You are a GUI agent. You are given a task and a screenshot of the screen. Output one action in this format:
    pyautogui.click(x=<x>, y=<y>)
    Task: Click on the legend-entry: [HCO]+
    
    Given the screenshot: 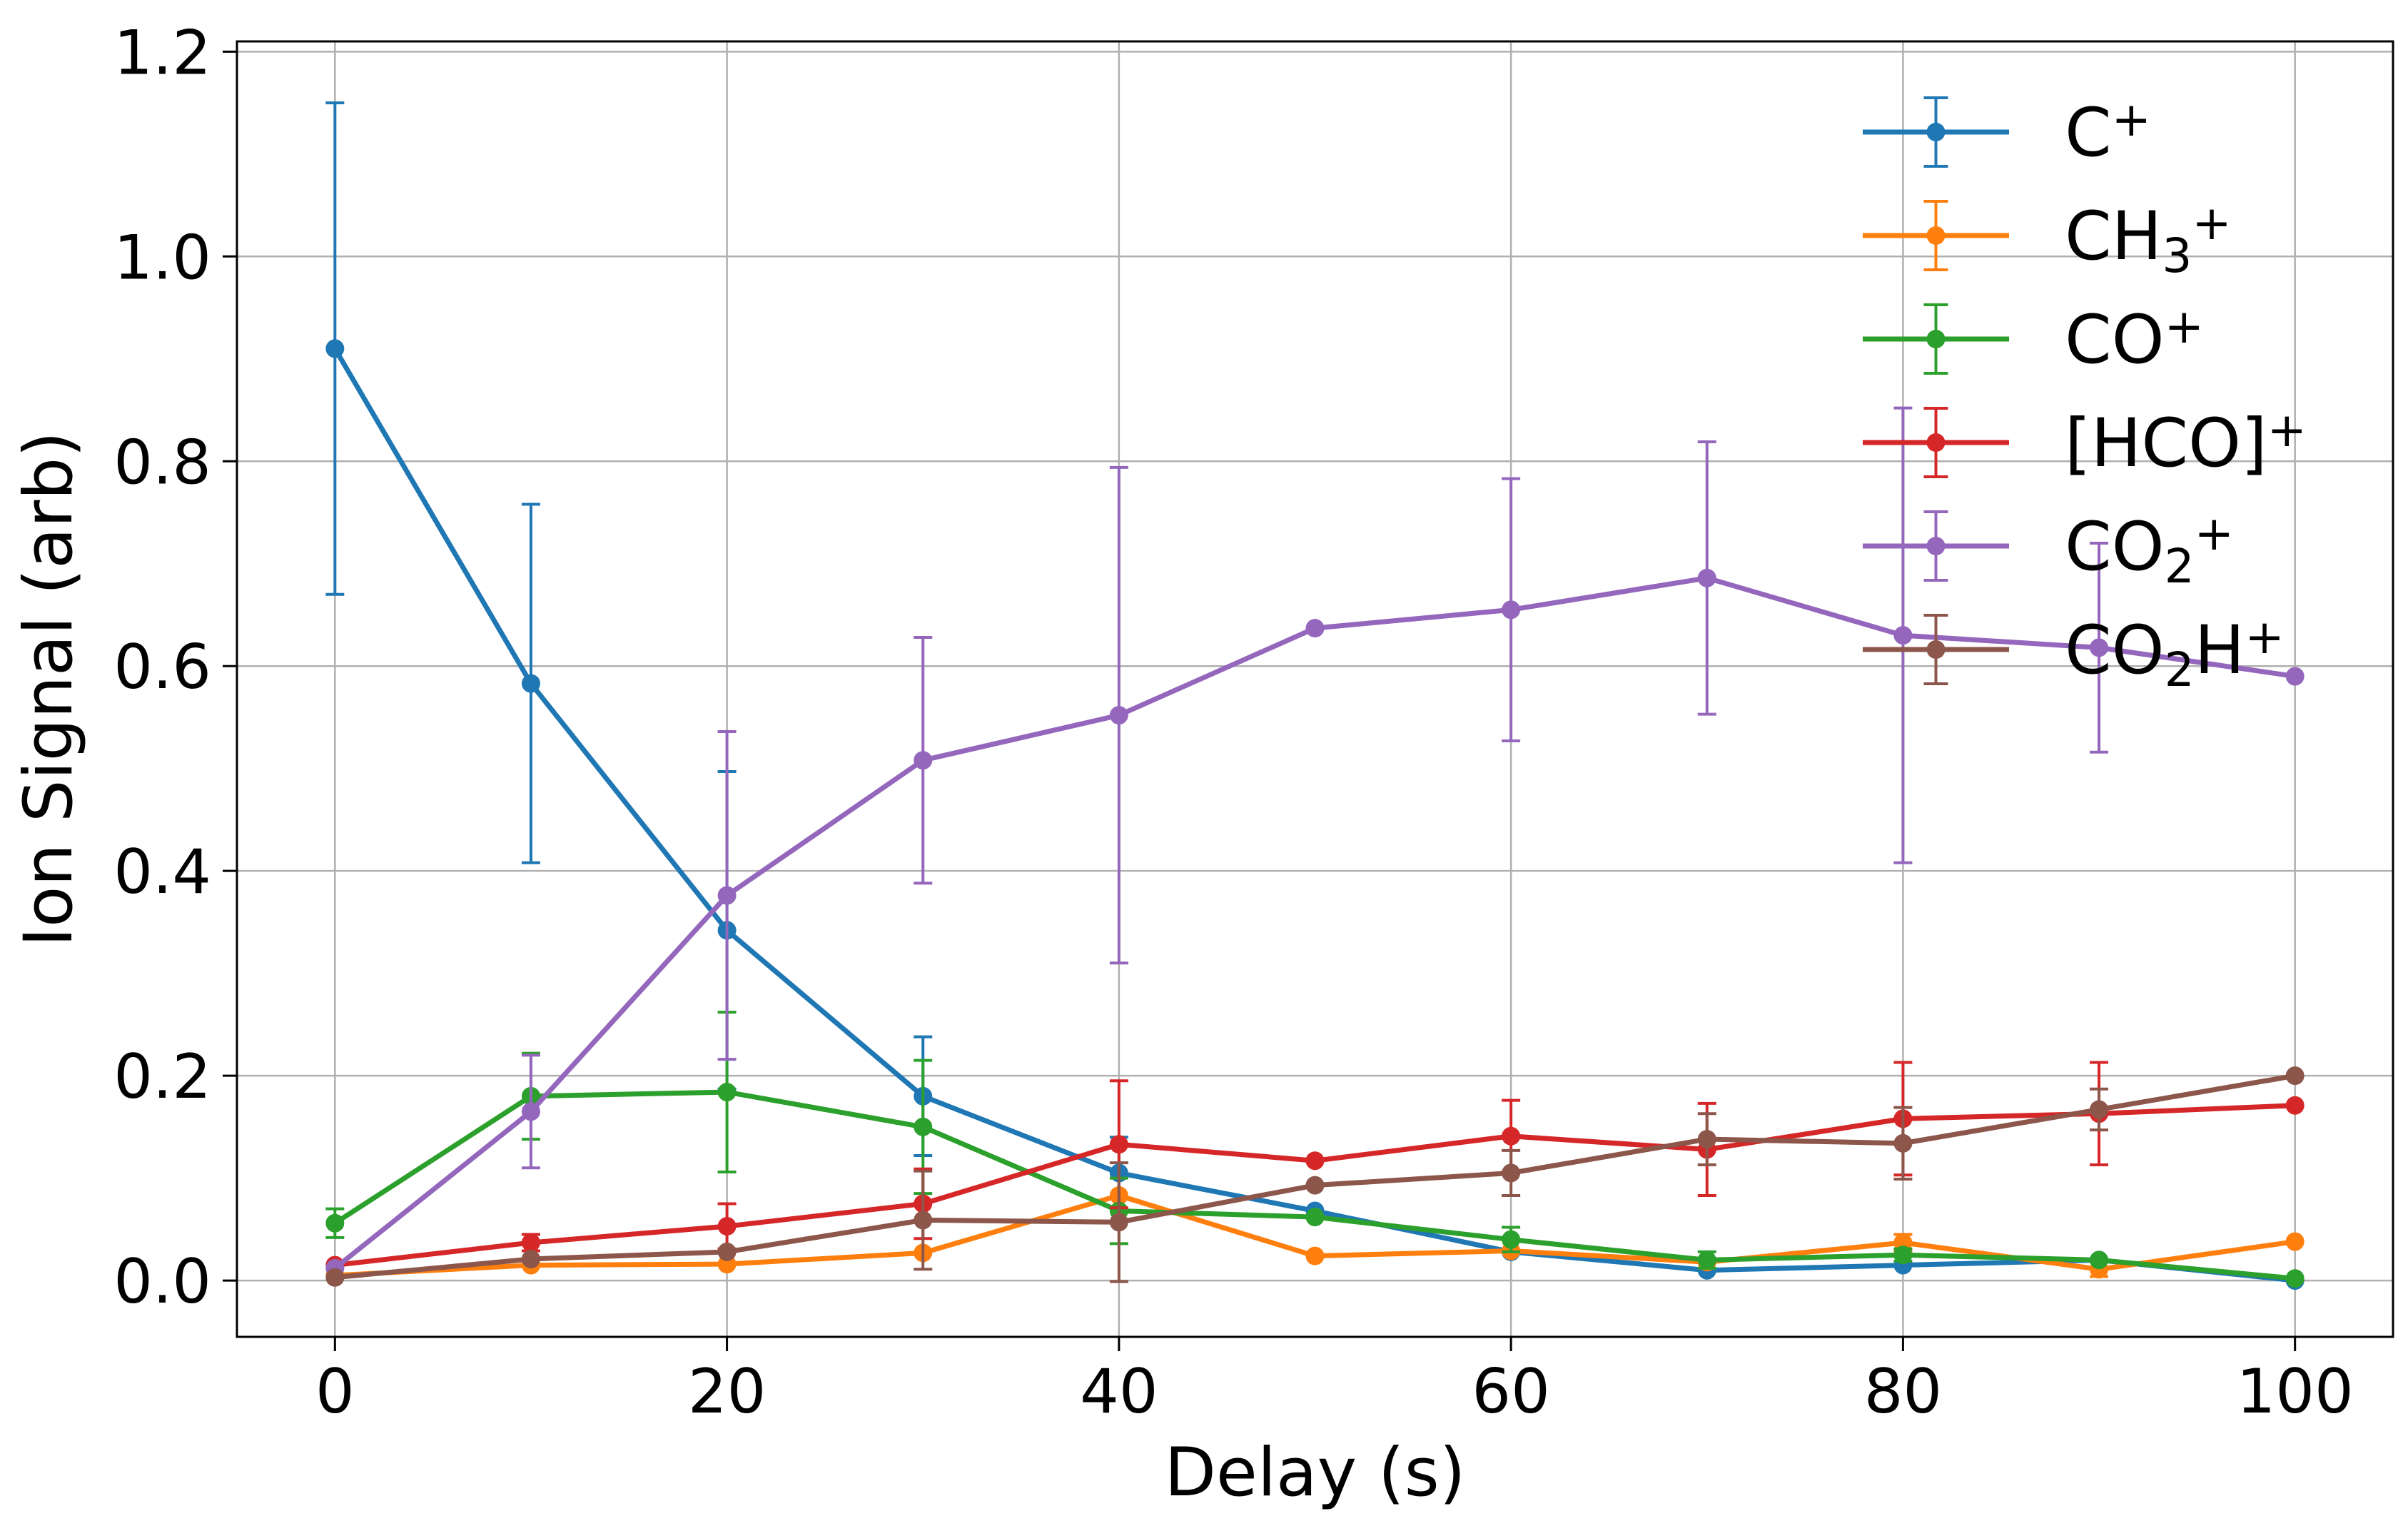 What is the action you would take?
    pyautogui.click(x=2085, y=442)
    